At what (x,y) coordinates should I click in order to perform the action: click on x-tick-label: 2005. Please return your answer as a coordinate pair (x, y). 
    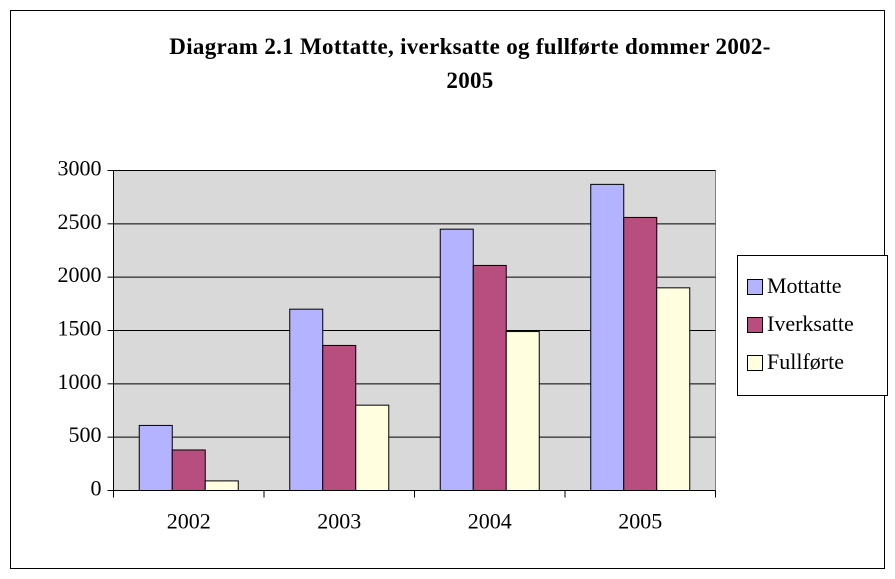
    Looking at the image, I should click on (640, 521).